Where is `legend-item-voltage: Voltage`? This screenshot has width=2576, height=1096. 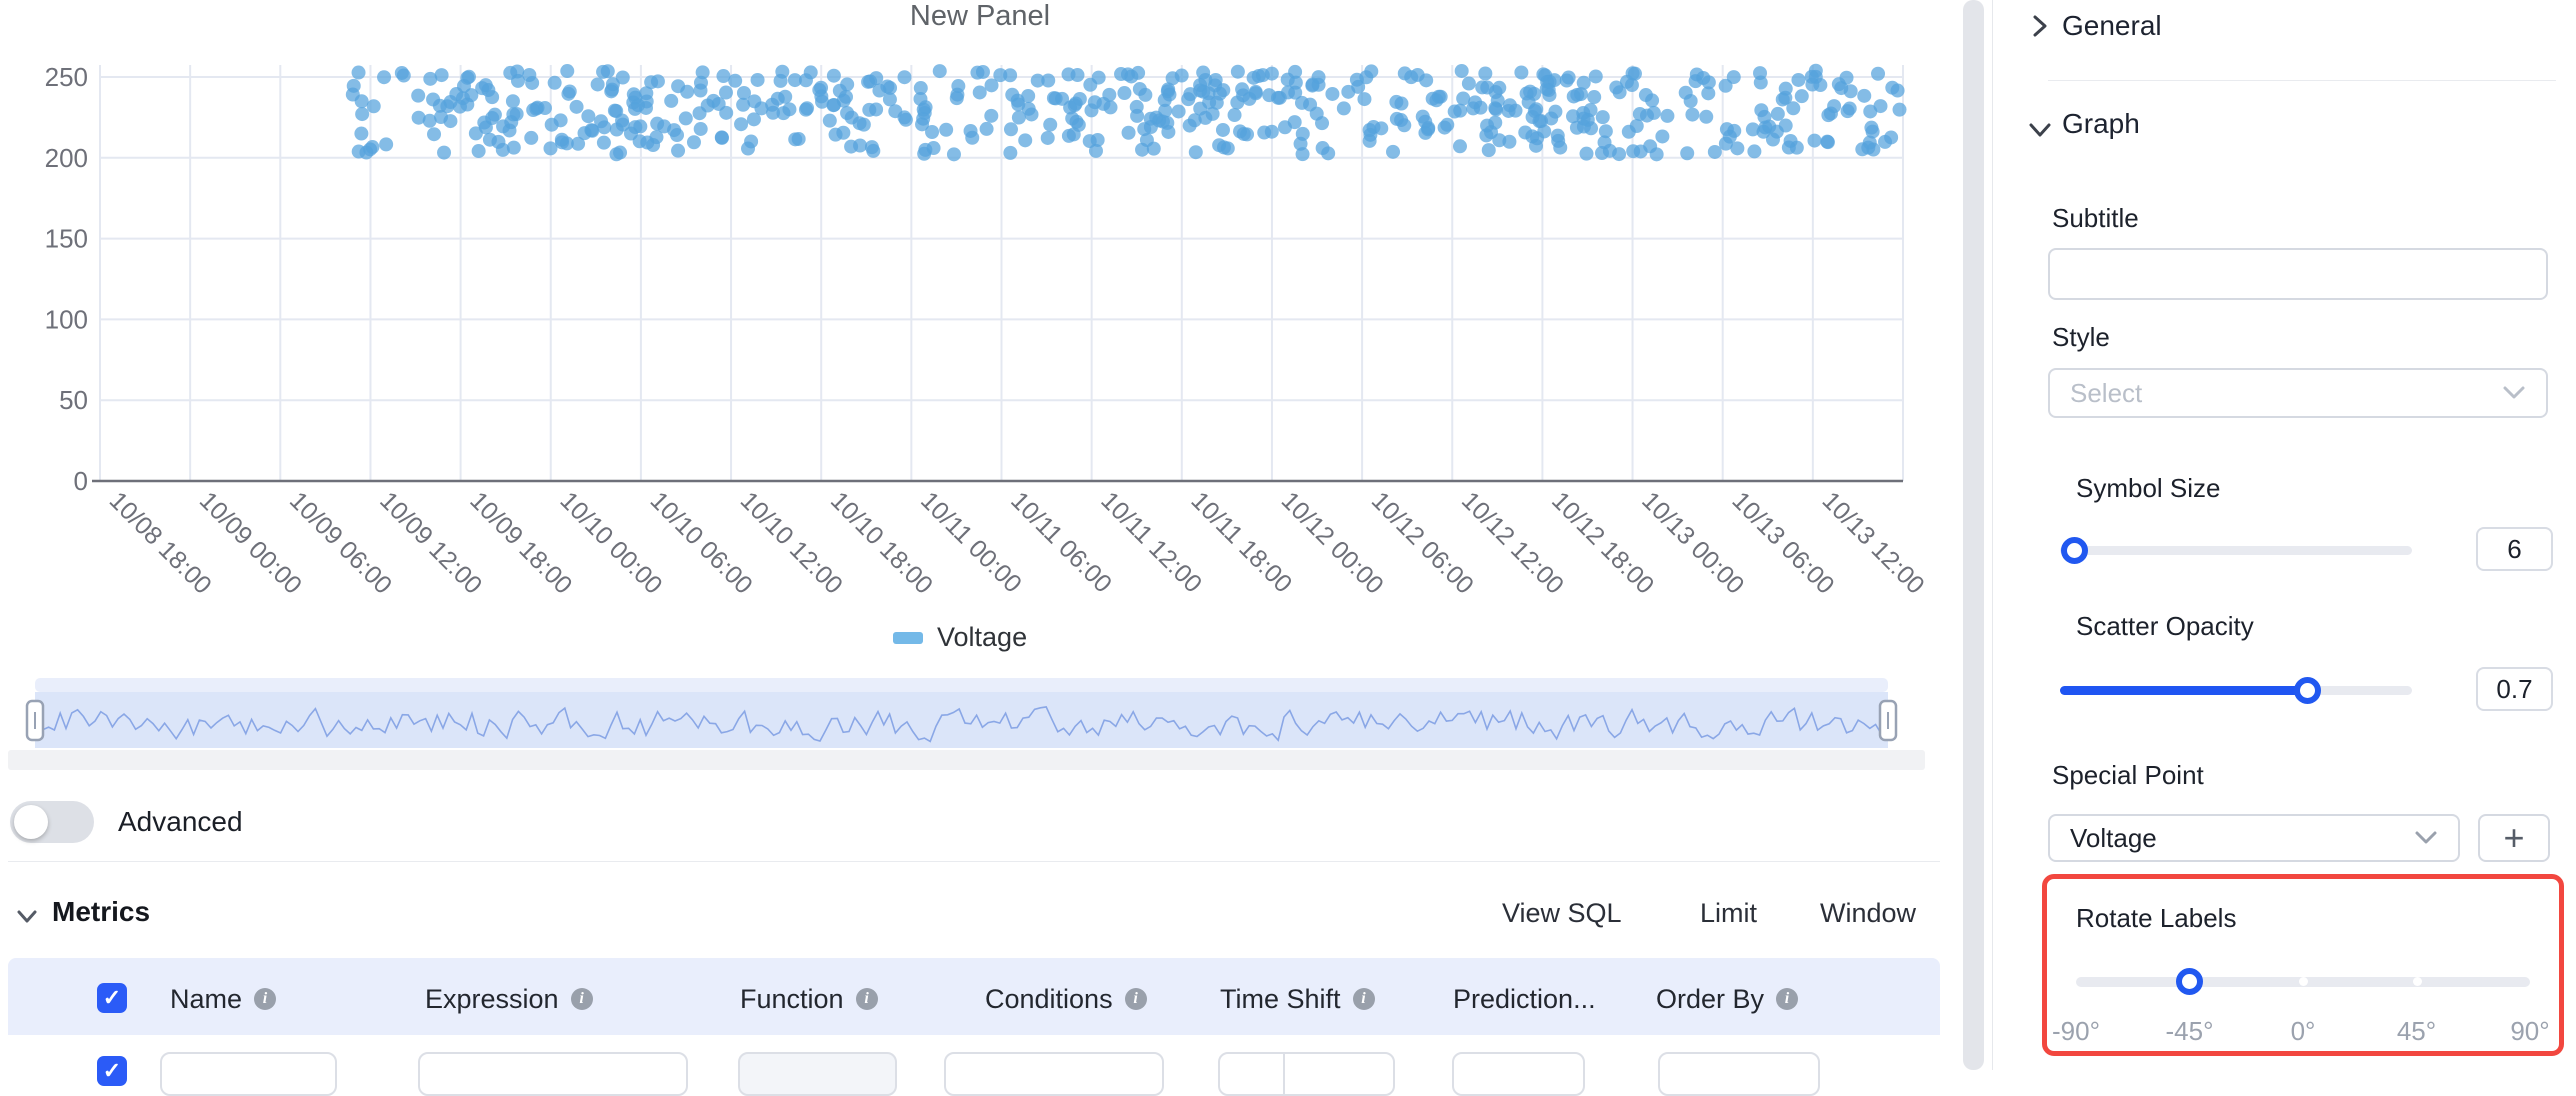
legend-item-voltage: Voltage is located at coordinates (960, 637).